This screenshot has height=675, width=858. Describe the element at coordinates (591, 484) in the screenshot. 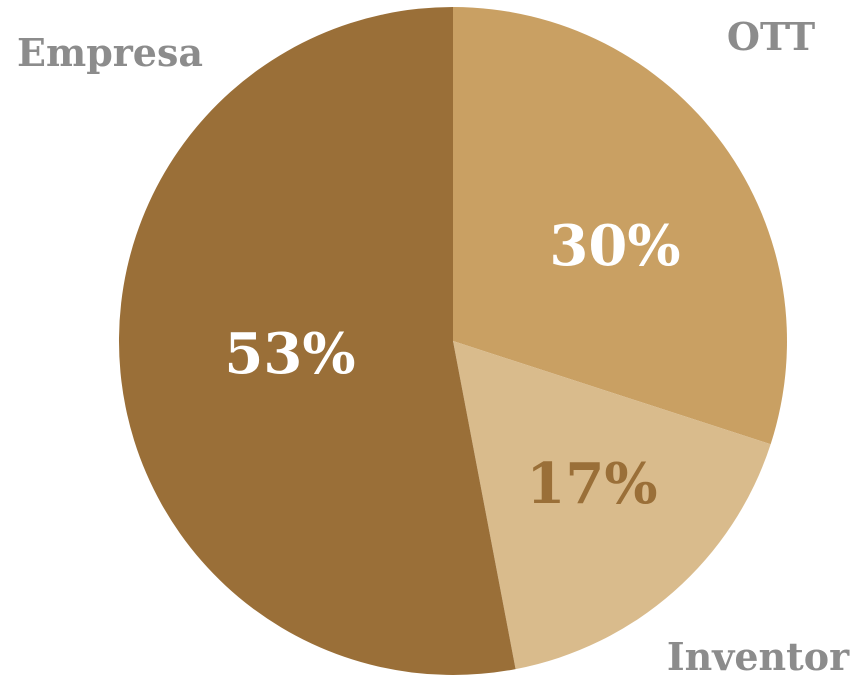

I see `slice-value-label-inventor: 17%` at that location.